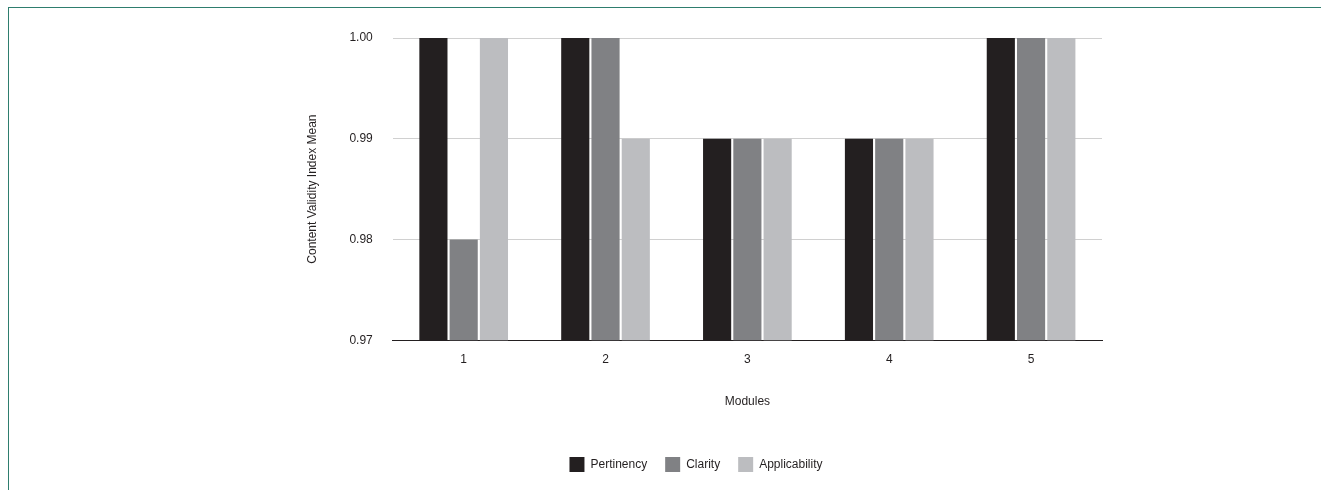 The width and height of the screenshot is (1321, 490). What do you see at coordinates (464, 358) in the screenshot?
I see `x-tick-label: 1` at bounding box center [464, 358].